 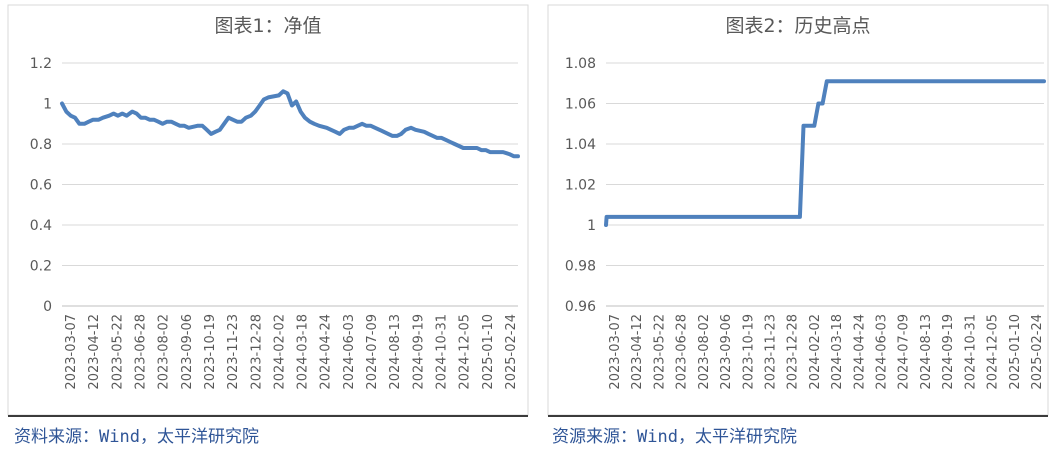 What do you see at coordinates (41, 64) in the screenshot?
I see `chart1-y-tick-label: 1.2` at bounding box center [41, 64].